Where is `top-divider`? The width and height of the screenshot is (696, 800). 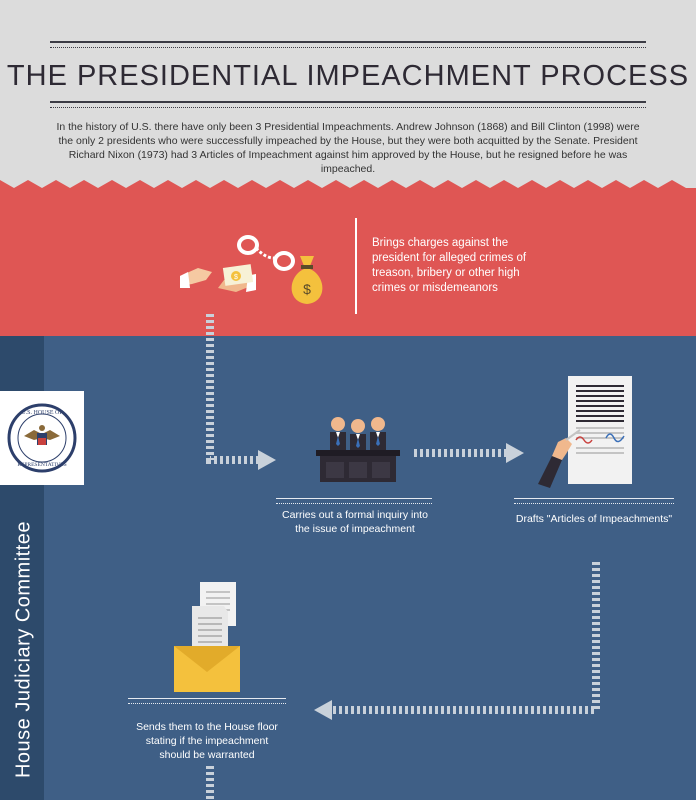 top-divider is located at coordinates (348, 44).